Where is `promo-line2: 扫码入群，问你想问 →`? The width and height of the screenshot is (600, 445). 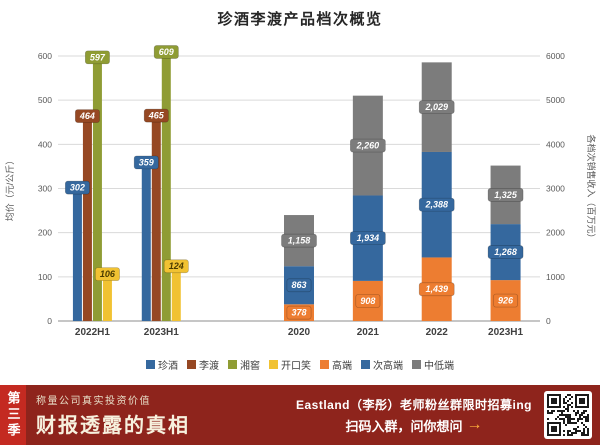 promo-line2: 扫码入群，问你想问 → is located at coordinates (414, 425).